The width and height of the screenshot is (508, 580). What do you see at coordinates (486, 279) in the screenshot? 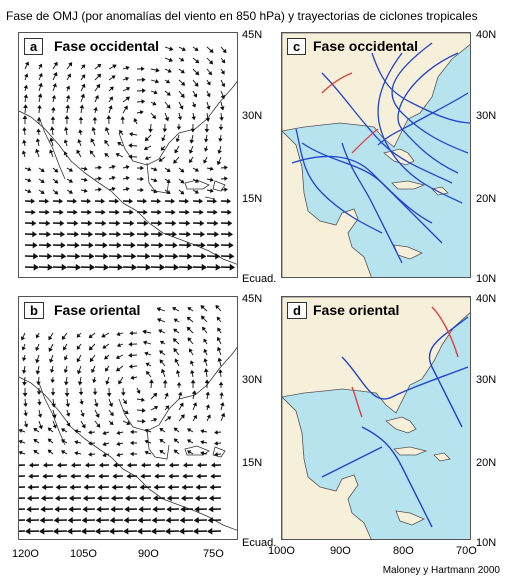
I see `panel-c-tick-10n: 10N` at bounding box center [486, 279].